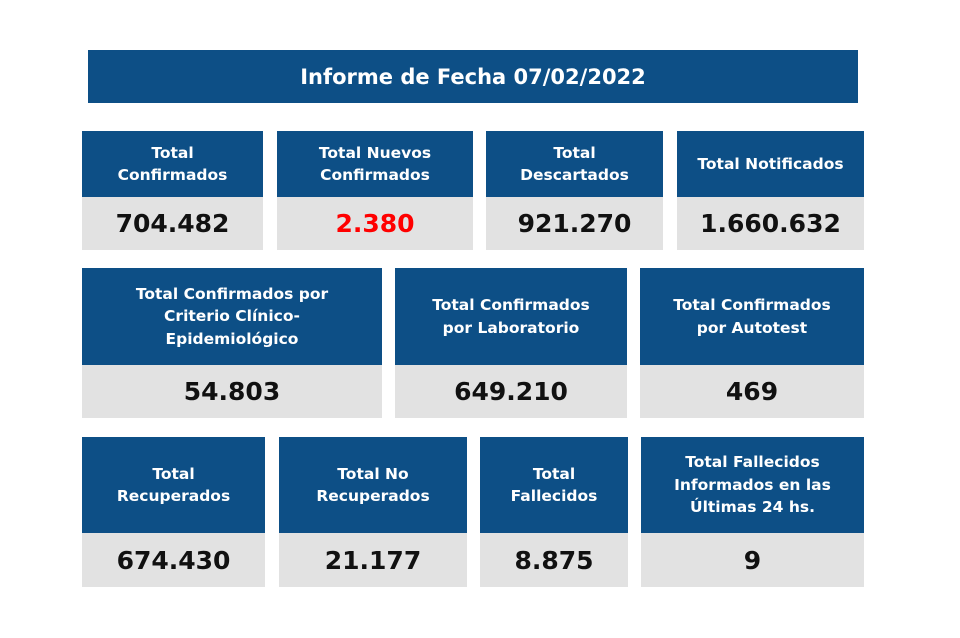 The height and width of the screenshot is (638, 960). Describe the element at coordinates (554, 560) in the screenshot. I see `card-value: 8.875` at that location.